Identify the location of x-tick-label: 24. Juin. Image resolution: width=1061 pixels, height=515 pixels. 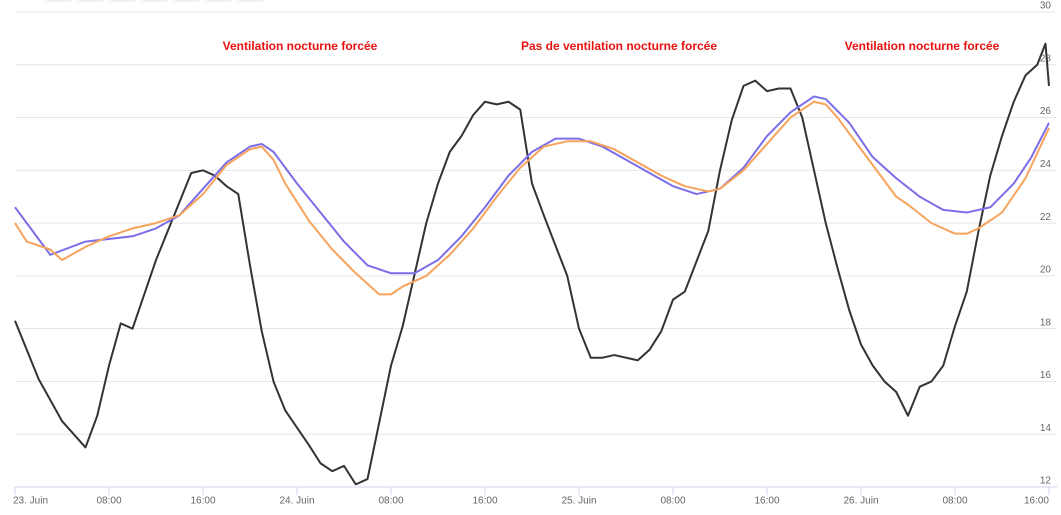
(296, 501).